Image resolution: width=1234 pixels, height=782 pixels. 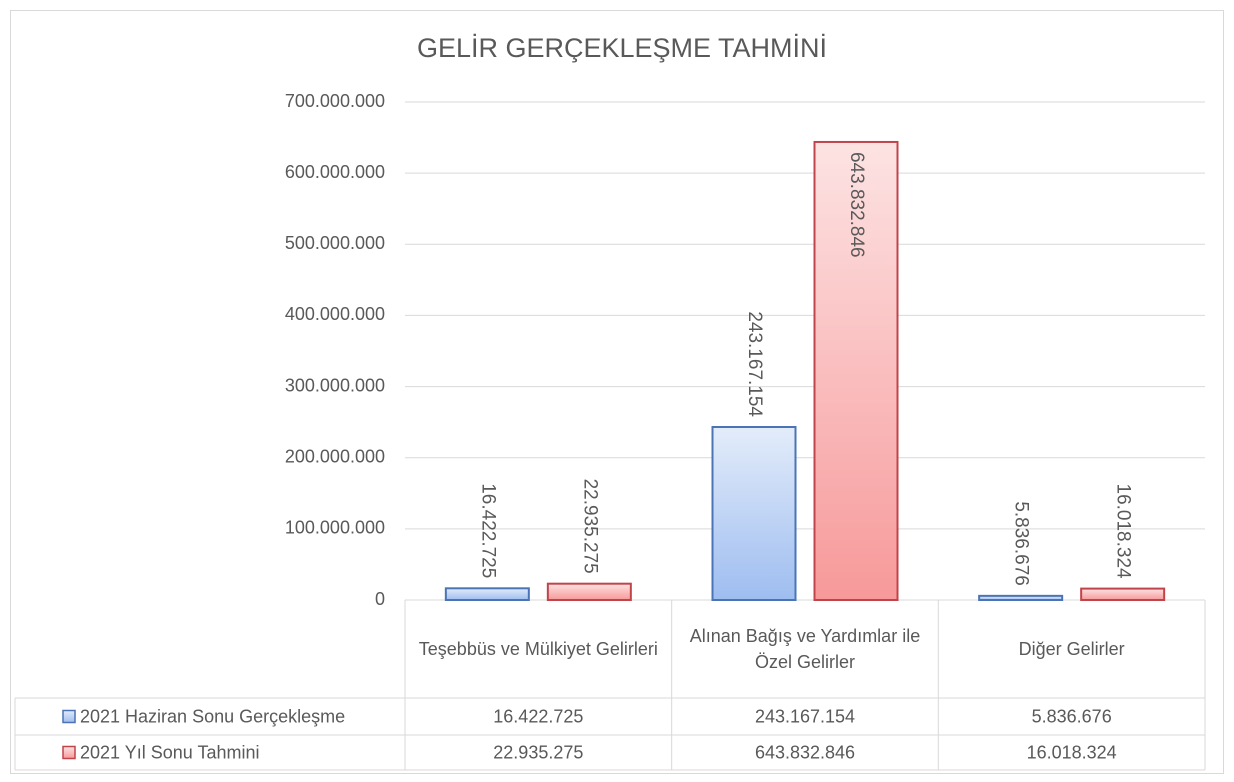 What do you see at coordinates (1072, 752) in the screenshot?
I see `table-cell: 16.018.324` at bounding box center [1072, 752].